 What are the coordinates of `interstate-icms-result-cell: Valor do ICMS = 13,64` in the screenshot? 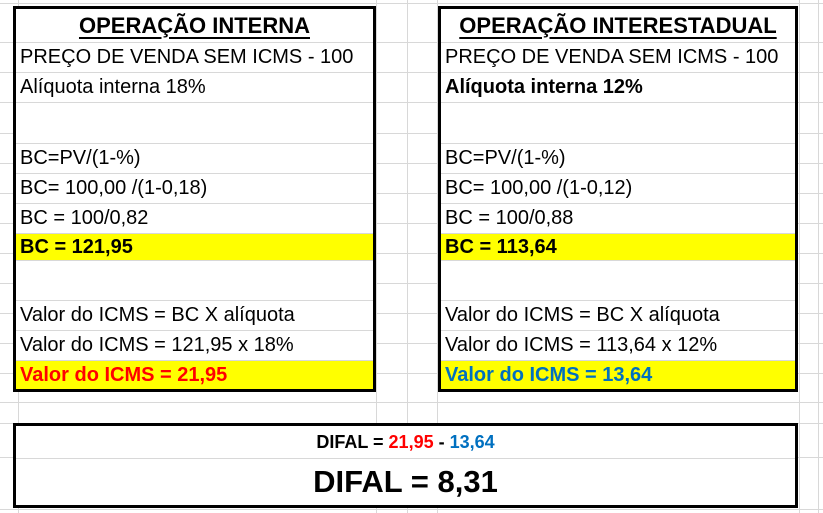 It's located at (618, 374).